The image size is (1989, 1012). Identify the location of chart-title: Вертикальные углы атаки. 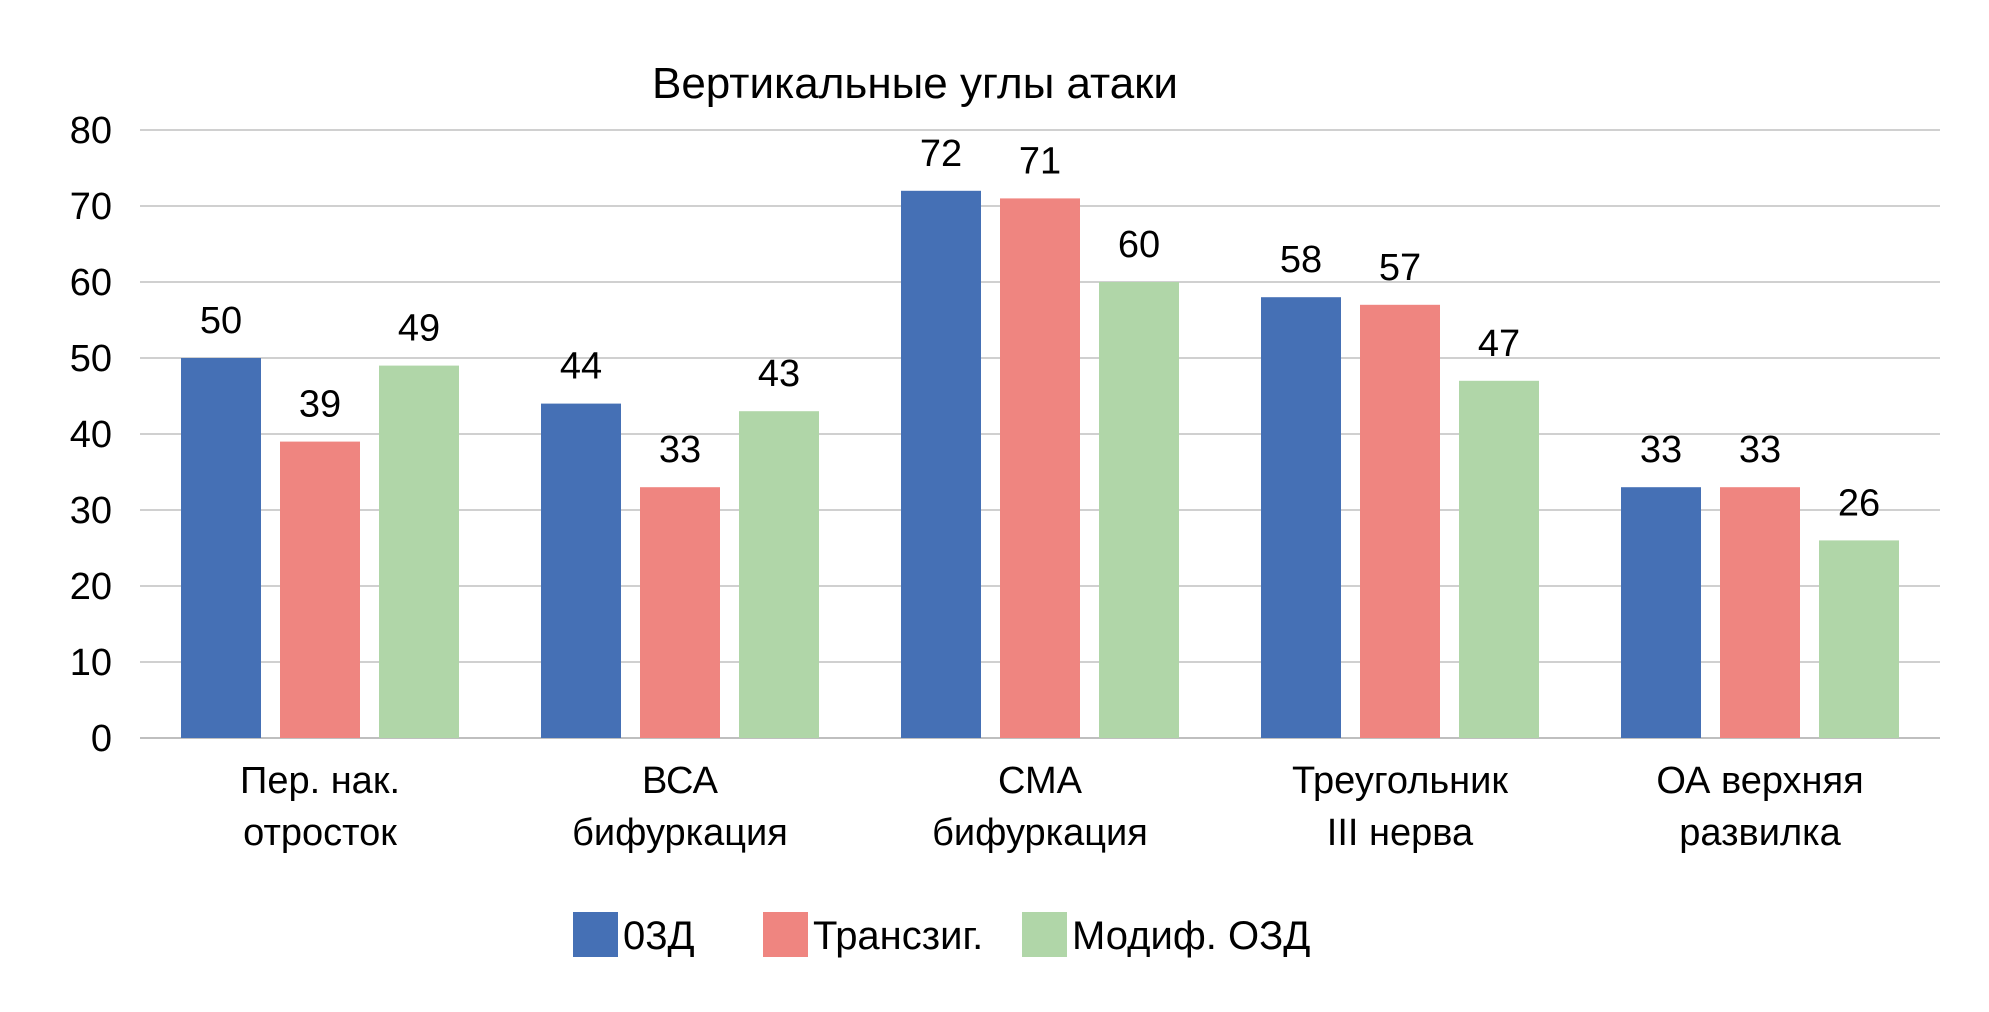
(915, 83).